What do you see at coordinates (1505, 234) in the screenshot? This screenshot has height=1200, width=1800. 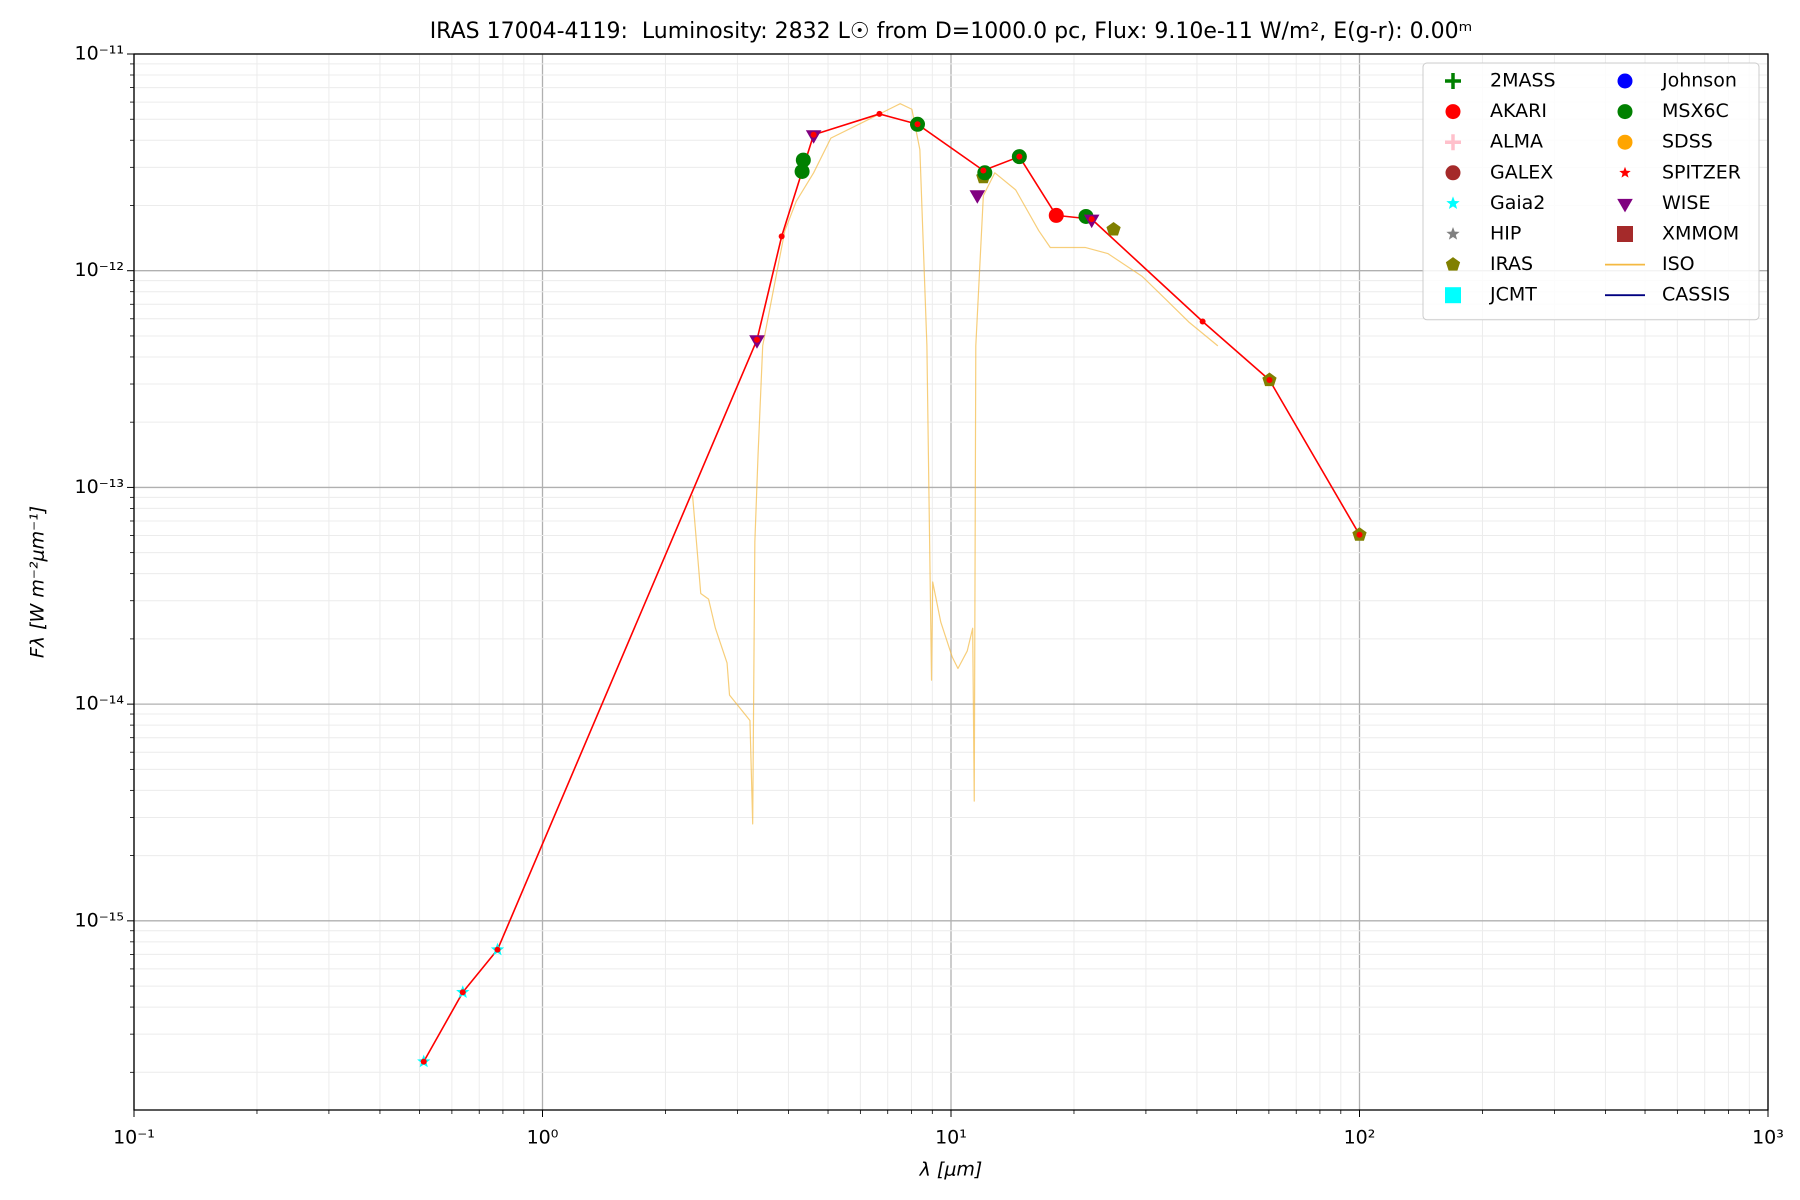 I see `legend-label: HIP` at bounding box center [1505, 234].